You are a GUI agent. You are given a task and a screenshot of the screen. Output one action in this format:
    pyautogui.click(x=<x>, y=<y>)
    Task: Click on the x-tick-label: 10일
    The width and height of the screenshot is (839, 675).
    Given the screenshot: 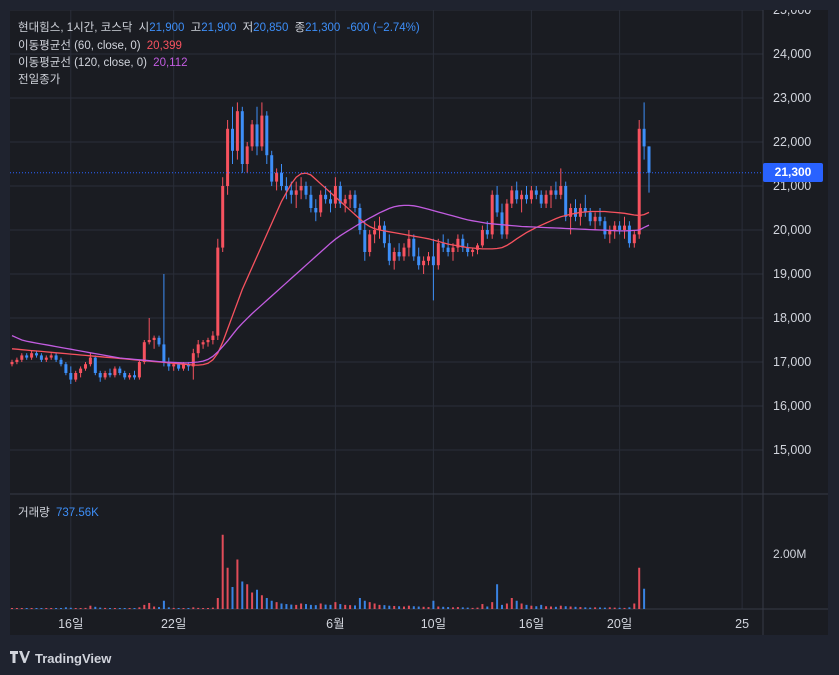 What is the action you would take?
    pyautogui.click(x=433, y=624)
    